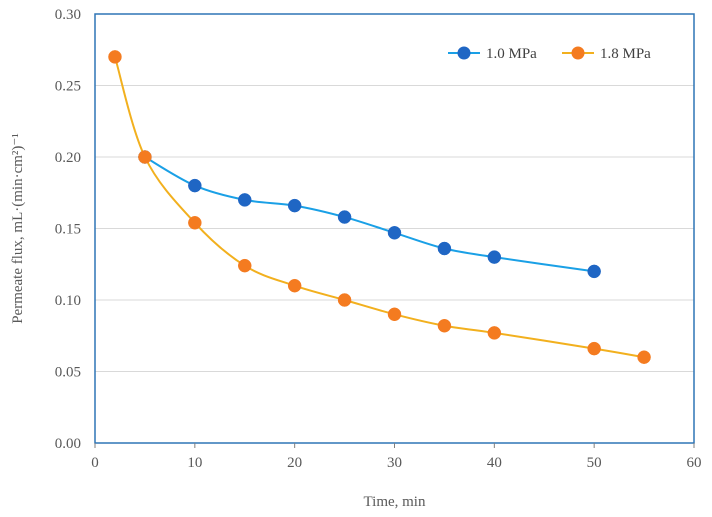  What do you see at coordinates (395, 502) in the screenshot?
I see `x-axis-title: Time, min` at bounding box center [395, 502].